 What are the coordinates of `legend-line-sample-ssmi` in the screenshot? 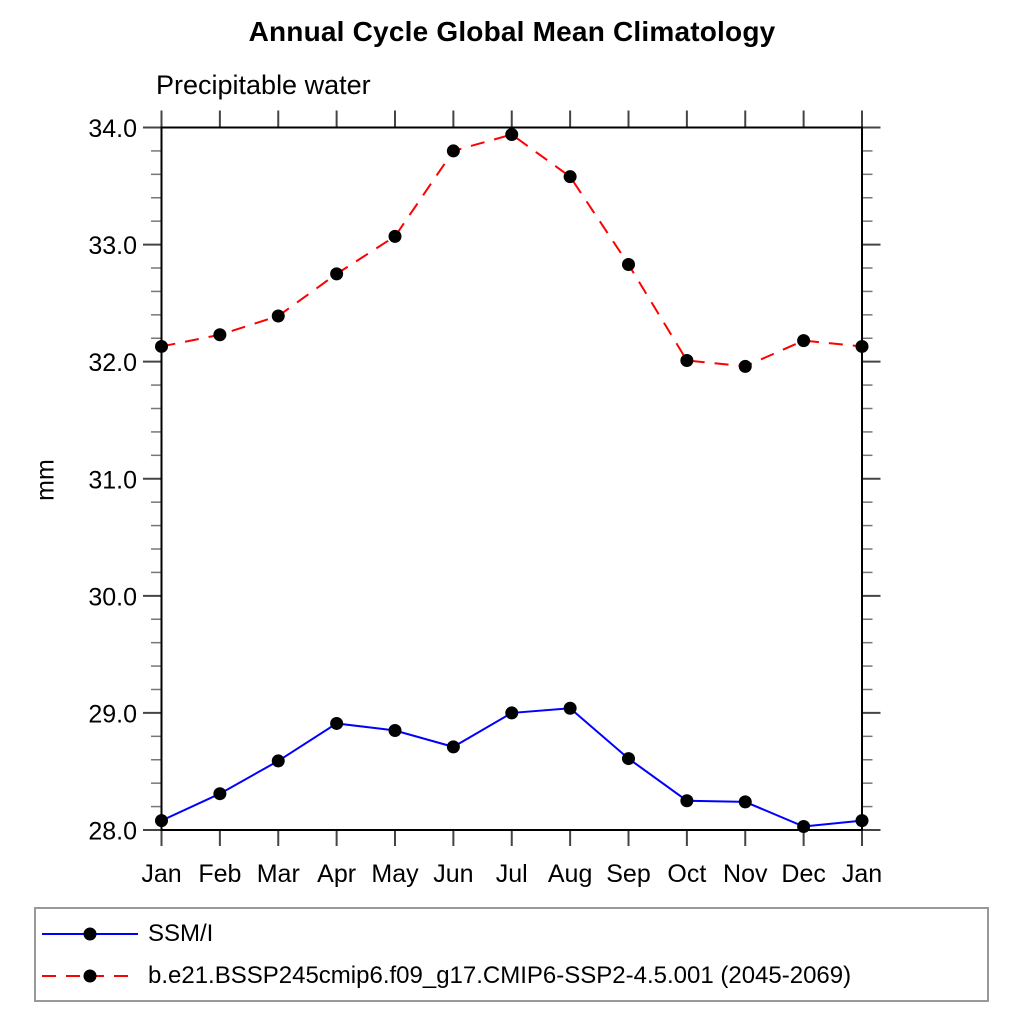 It's located at (90, 933).